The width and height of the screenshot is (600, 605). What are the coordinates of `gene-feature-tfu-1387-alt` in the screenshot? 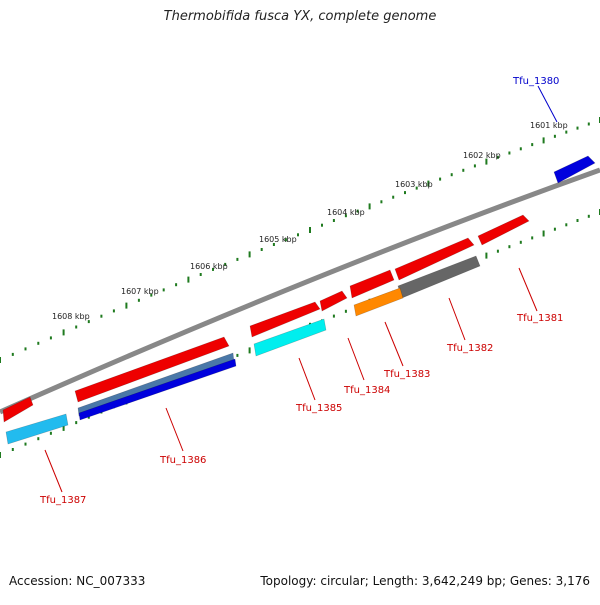 It's located at (37, 429).